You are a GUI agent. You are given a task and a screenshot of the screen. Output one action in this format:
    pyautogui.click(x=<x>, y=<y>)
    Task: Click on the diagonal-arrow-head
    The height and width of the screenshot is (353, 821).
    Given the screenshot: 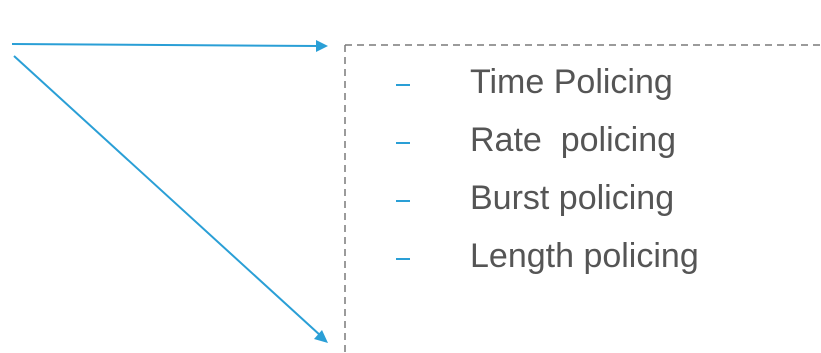 What is the action you would take?
    pyautogui.click(x=321, y=336)
    